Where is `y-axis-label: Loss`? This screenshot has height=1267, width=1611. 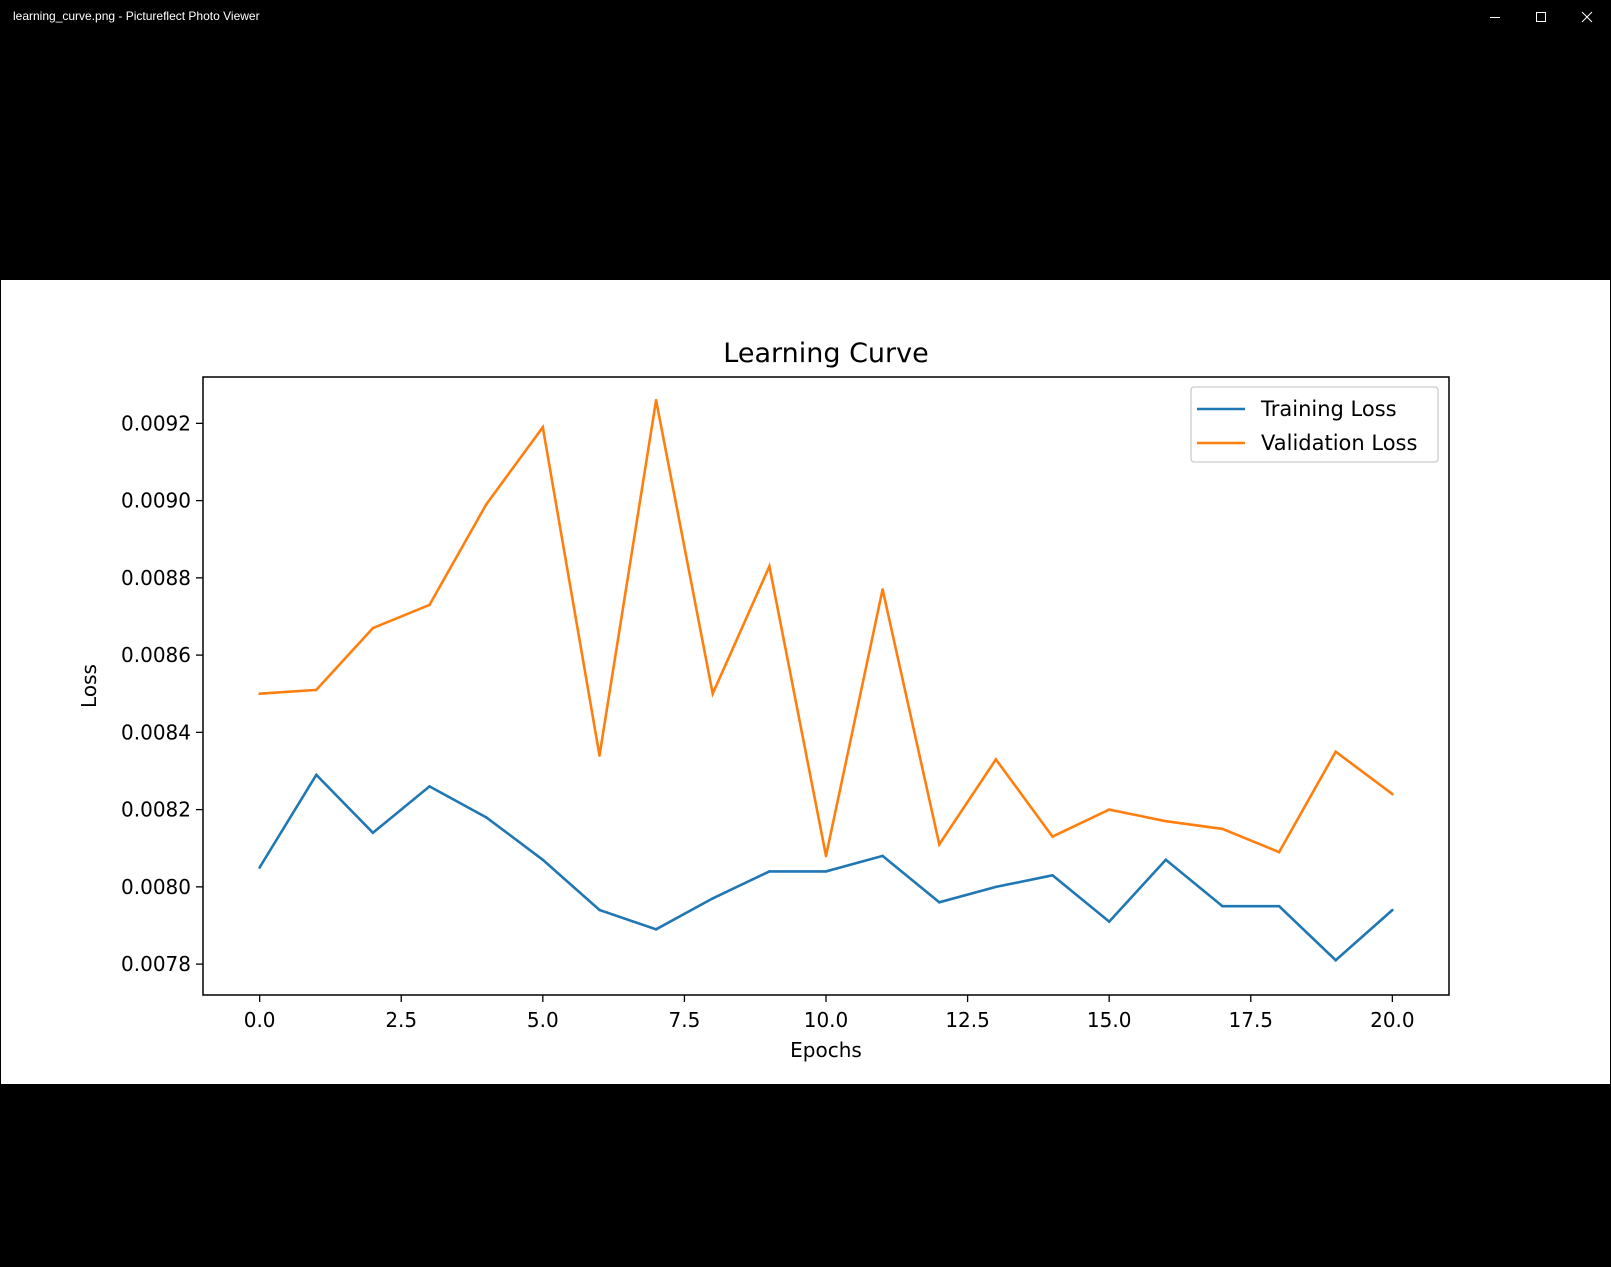
y-axis-label: Loss is located at coordinates (89, 686).